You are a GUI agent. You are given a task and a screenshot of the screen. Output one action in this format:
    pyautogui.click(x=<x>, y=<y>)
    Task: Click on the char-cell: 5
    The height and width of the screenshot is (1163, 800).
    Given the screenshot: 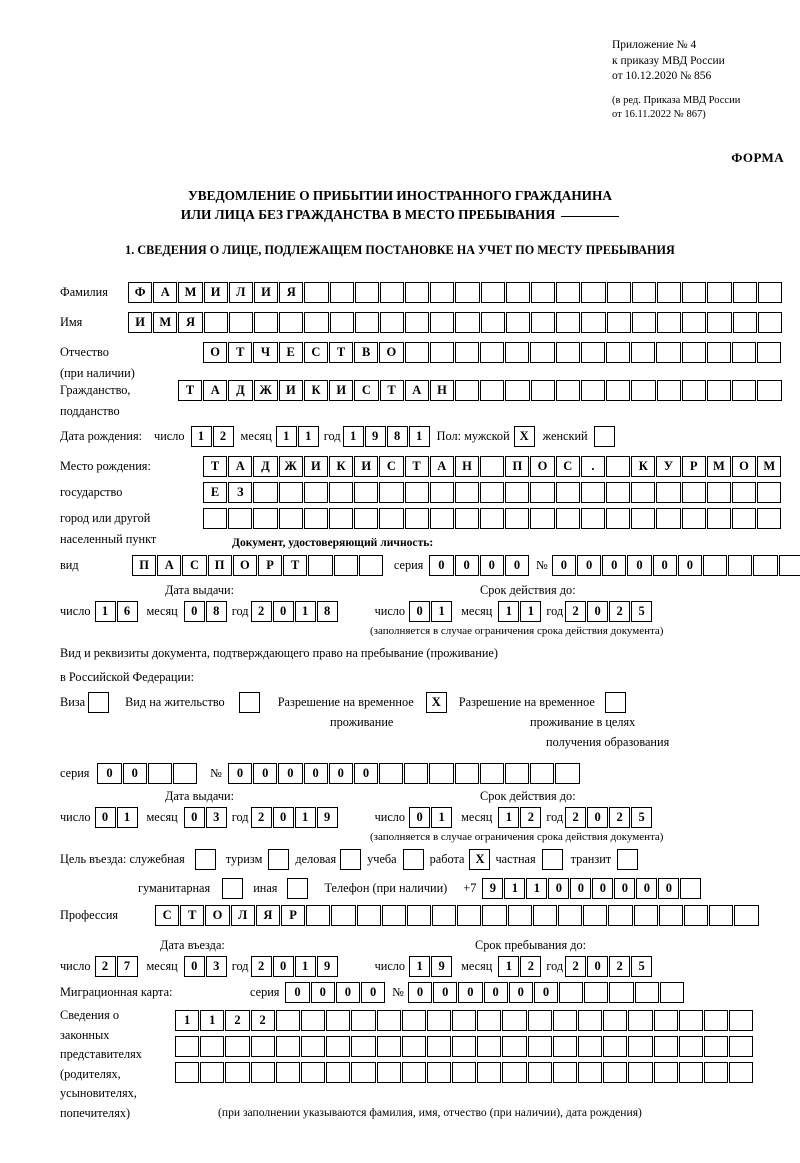 What is the action you would take?
    pyautogui.click(x=642, y=611)
    